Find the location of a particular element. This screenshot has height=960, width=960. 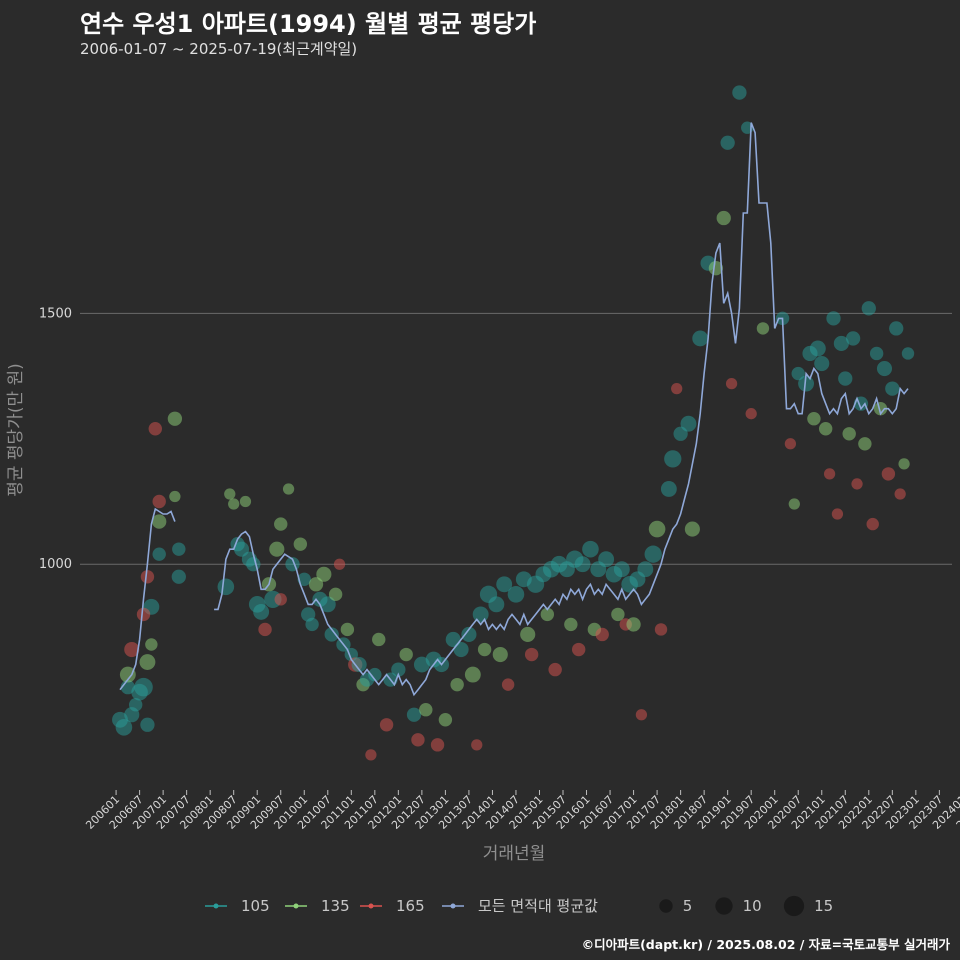

chart-subtitle: 2006-01-07 ~ 2025-07-19(최근계약일) is located at coordinates (219, 49).